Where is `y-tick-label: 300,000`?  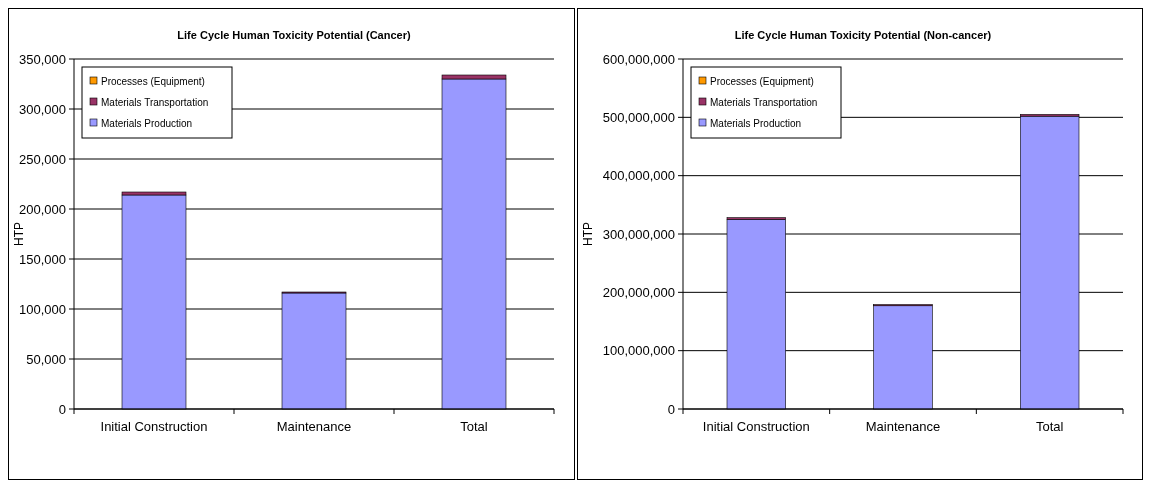
y-tick-label: 300,000 is located at coordinates (42, 109).